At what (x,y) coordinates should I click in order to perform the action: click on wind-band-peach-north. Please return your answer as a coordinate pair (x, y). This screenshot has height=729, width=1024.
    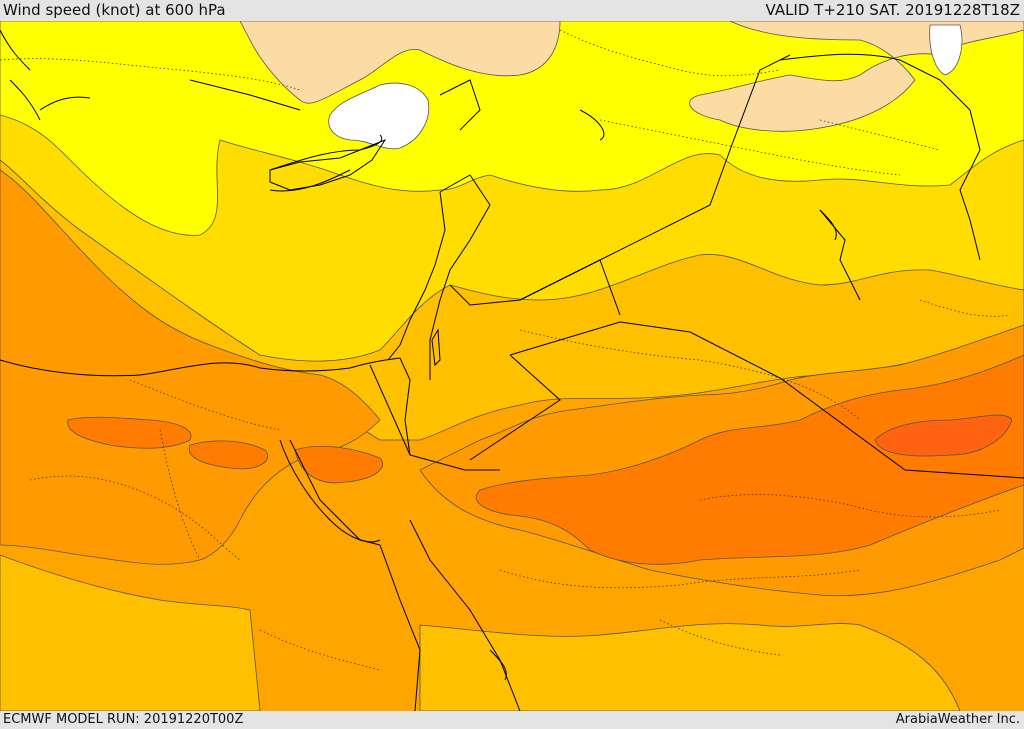
    Looking at the image, I should click on (400, 62).